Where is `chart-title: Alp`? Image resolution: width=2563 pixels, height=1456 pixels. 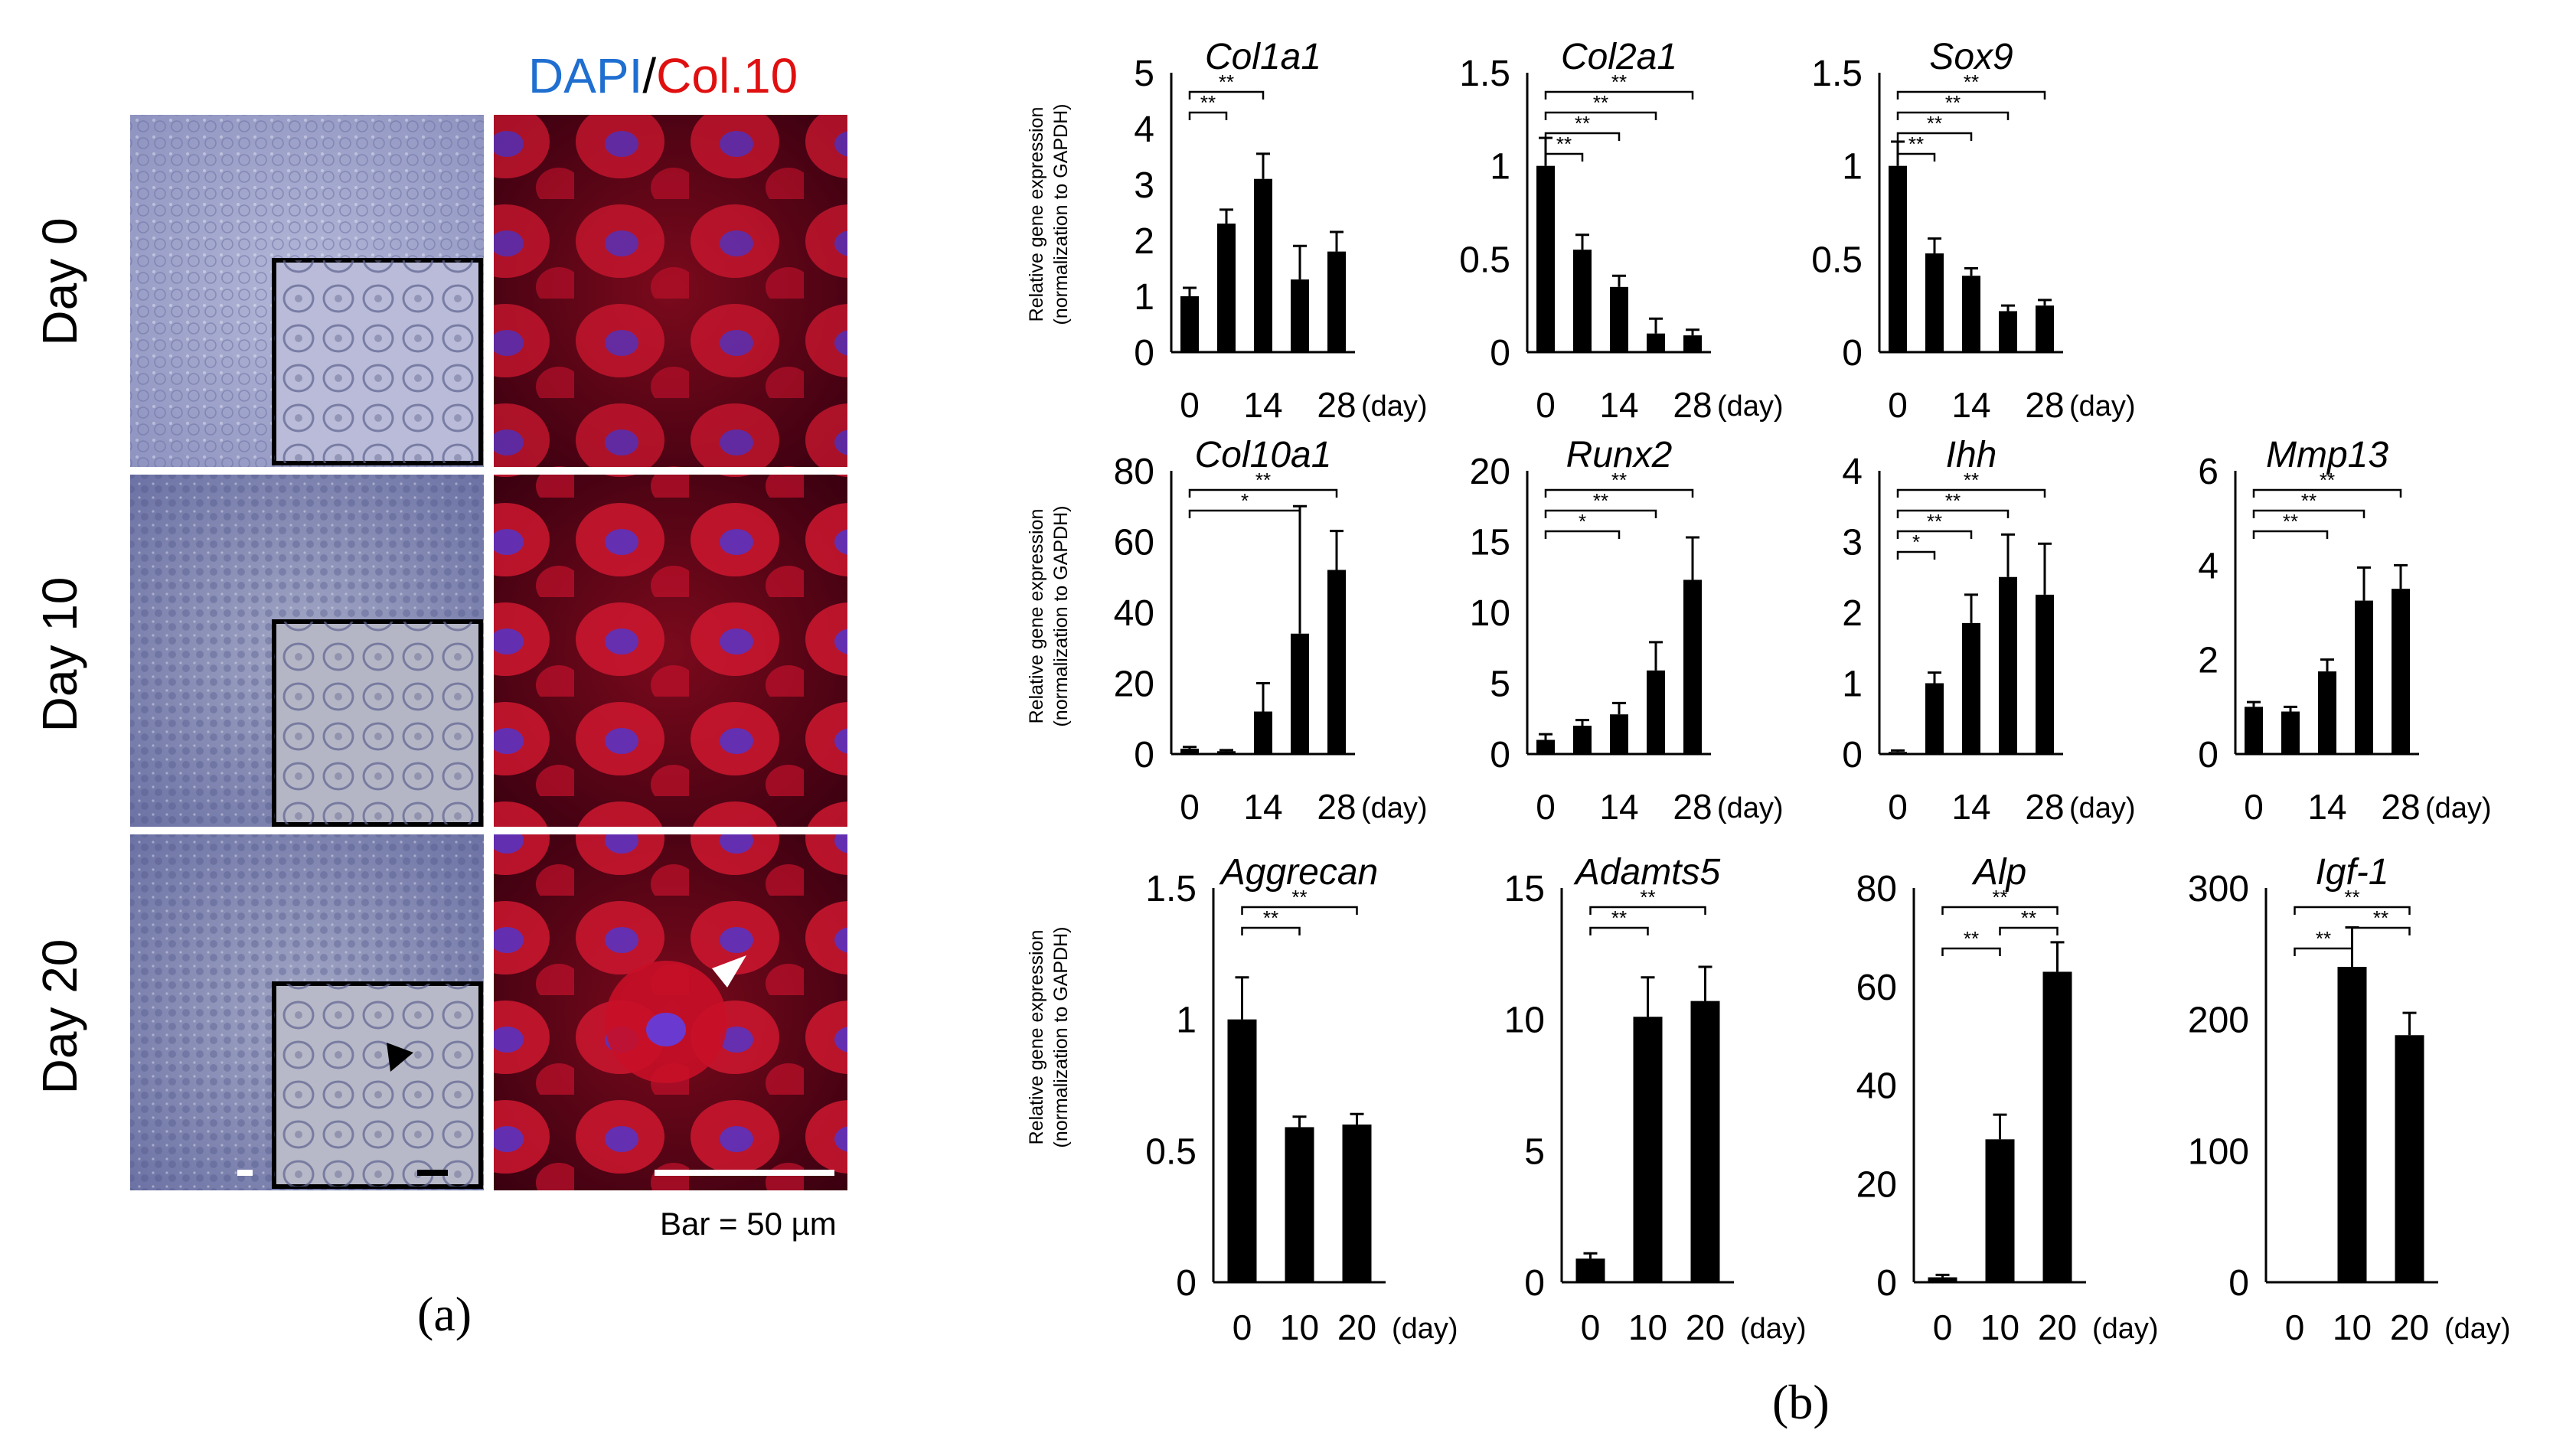
chart-title: Alp is located at coordinates (1998, 872).